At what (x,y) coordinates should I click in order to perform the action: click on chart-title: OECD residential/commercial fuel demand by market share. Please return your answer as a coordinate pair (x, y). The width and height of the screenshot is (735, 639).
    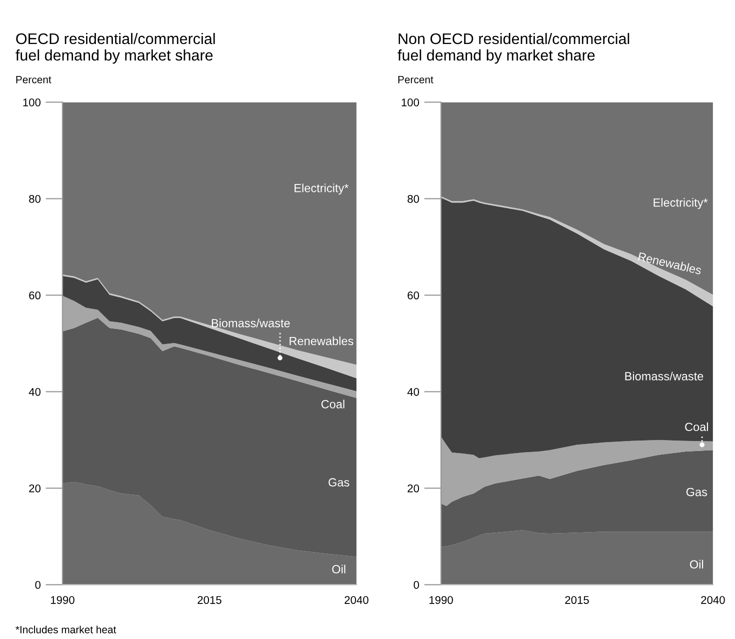
    Looking at the image, I should click on (115, 48).